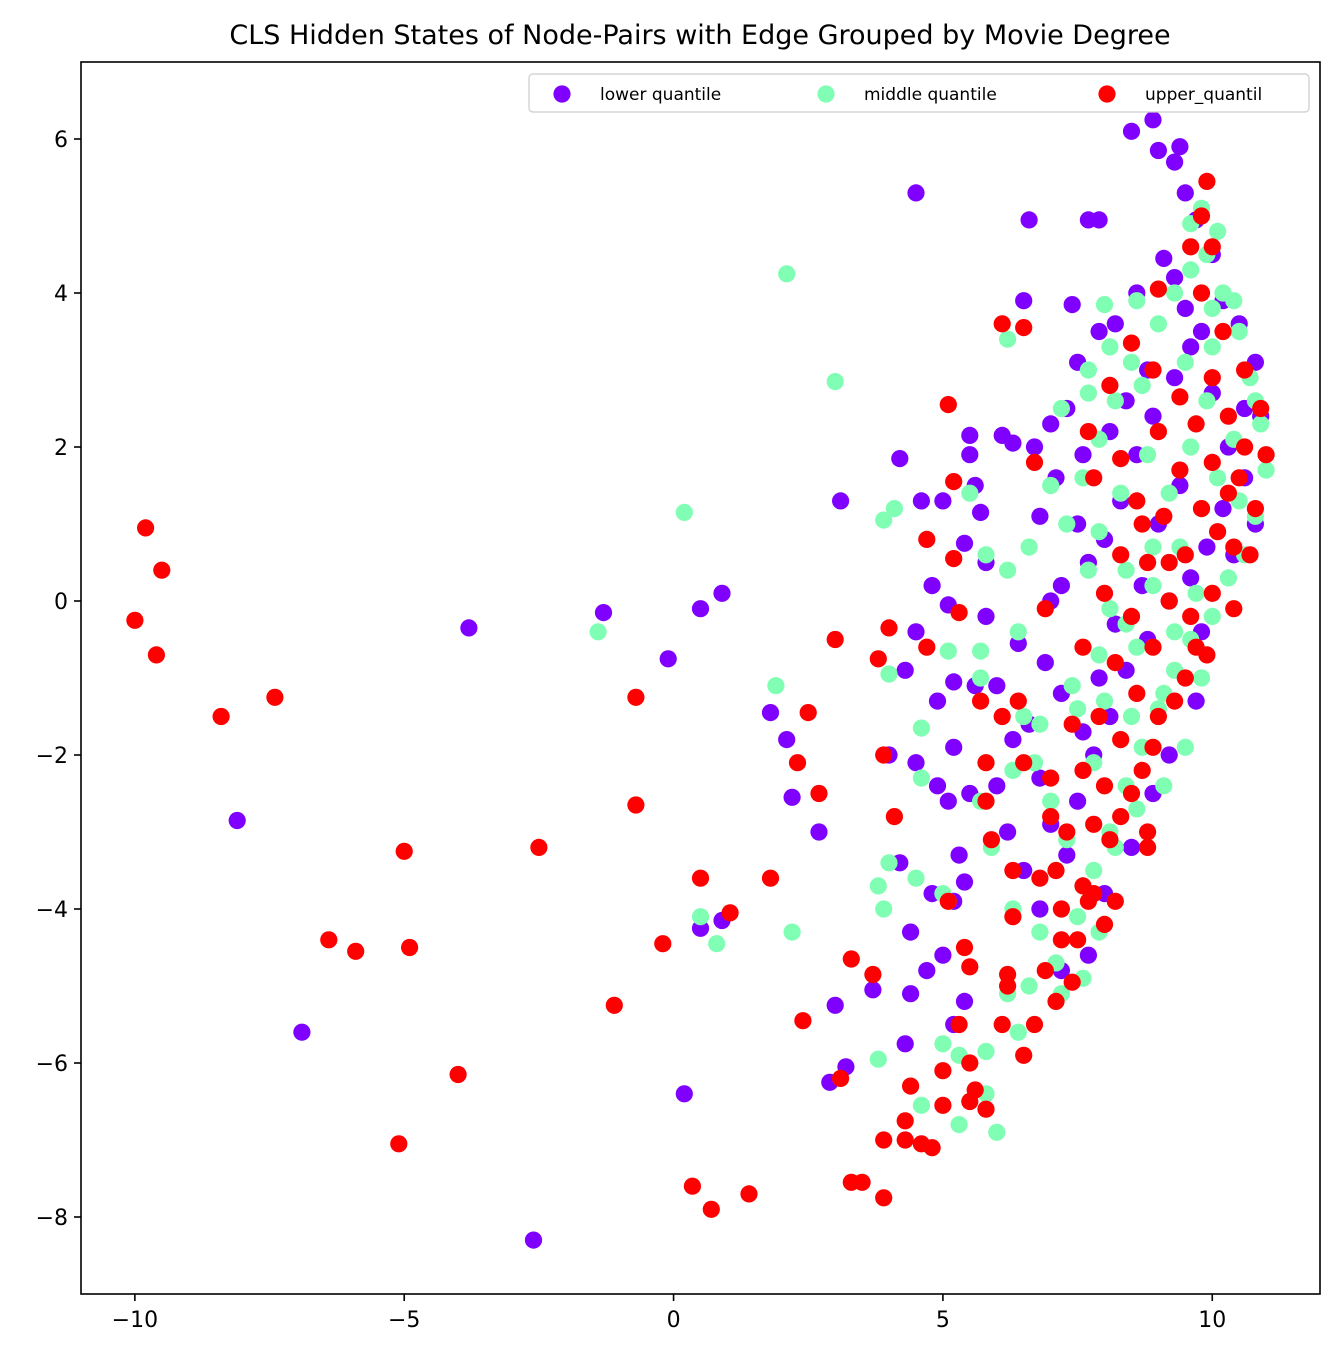 The width and height of the screenshot is (1340, 1362). Describe the element at coordinates (52, 910) in the screenshot. I see `y-tick-label: −4` at that location.